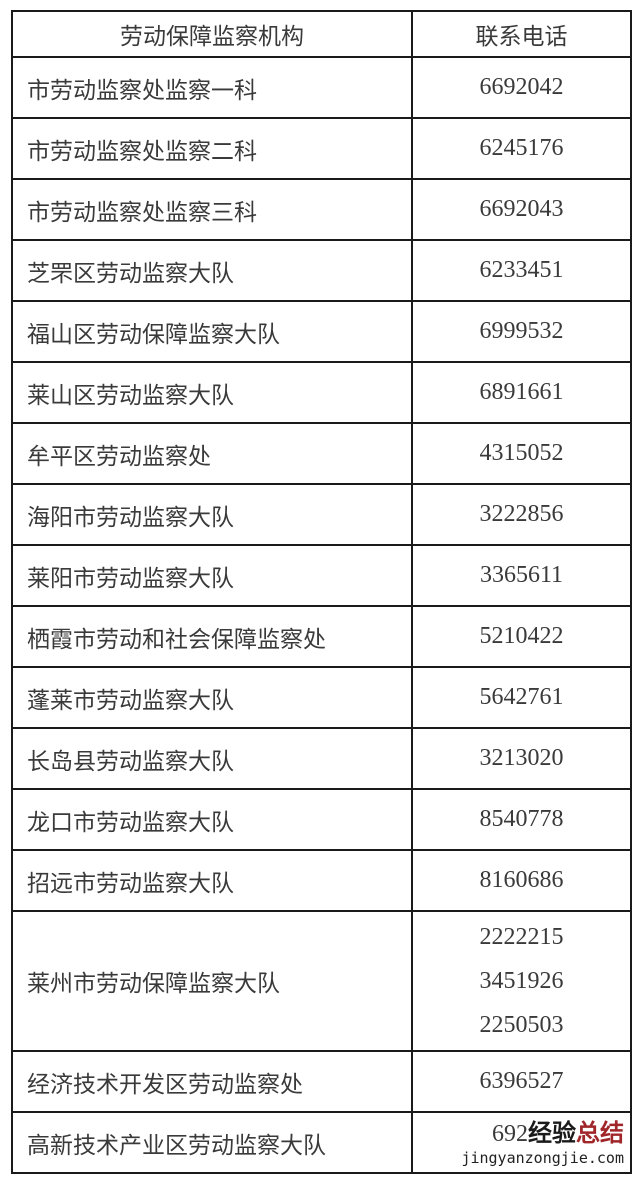 This screenshot has width=640, height=1178. What do you see at coordinates (212, 880) in the screenshot?
I see `org-cell: 招远市劳动监察大队` at bounding box center [212, 880].